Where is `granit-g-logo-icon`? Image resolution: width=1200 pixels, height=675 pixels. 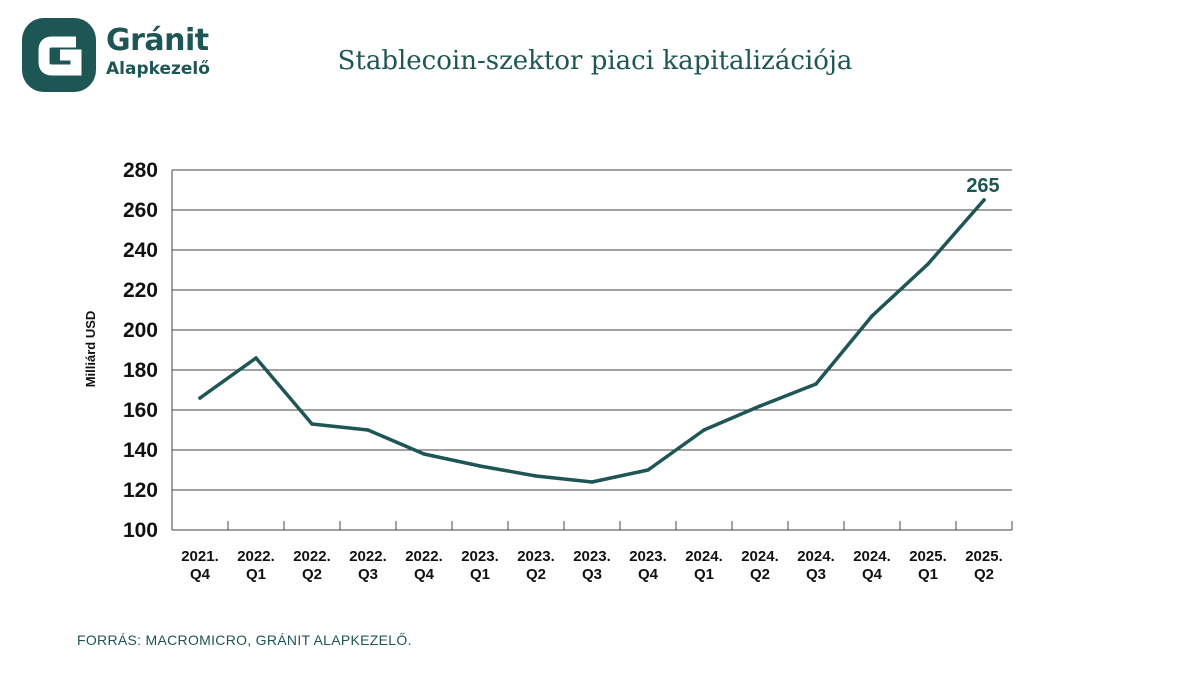 granit-g-logo-icon is located at coordinates (59, 55).